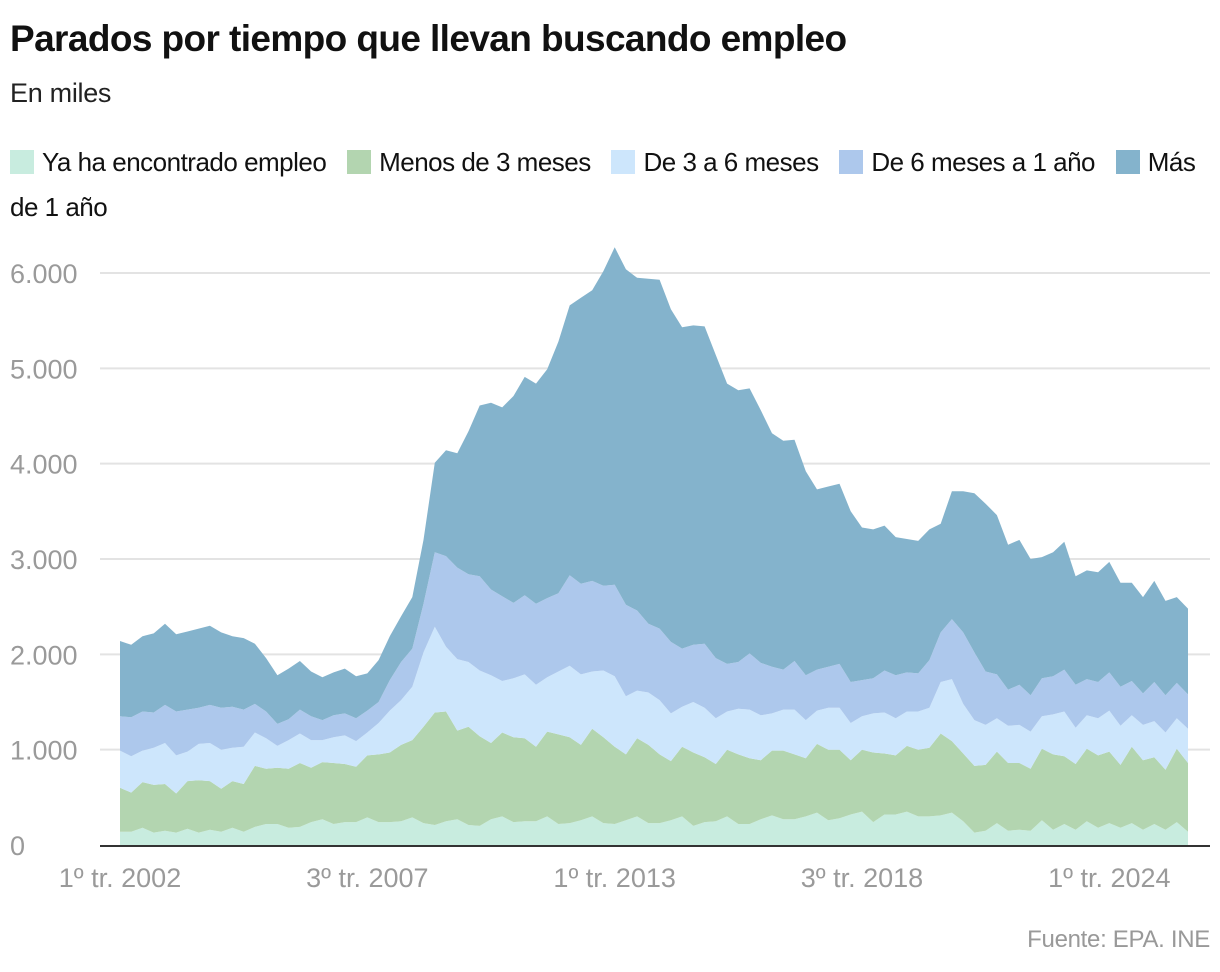  I want to click on area-ya-ha-encontrado-empleo, so click(654, 828).